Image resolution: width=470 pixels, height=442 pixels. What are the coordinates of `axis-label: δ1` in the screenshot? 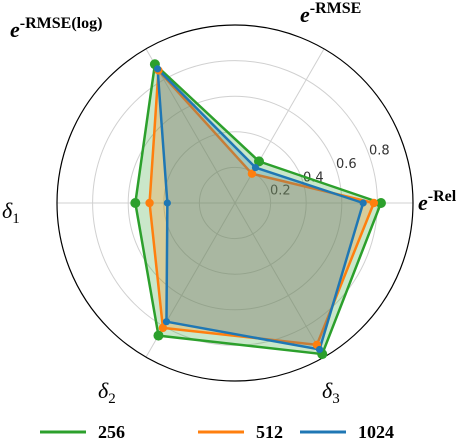 It's located at (11, 212).